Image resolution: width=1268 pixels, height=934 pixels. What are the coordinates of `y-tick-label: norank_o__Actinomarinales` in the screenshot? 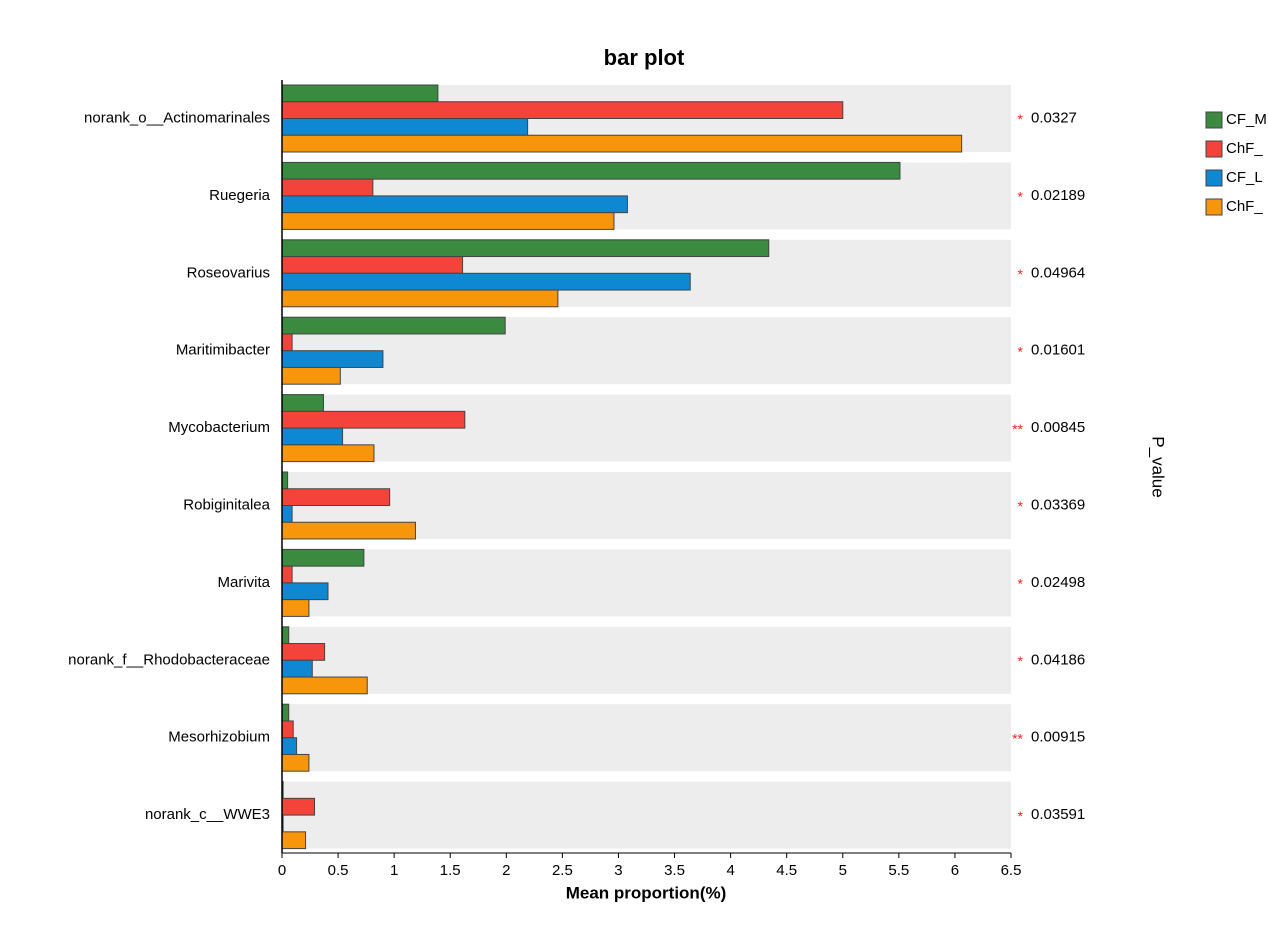 It's located at (177, 117).